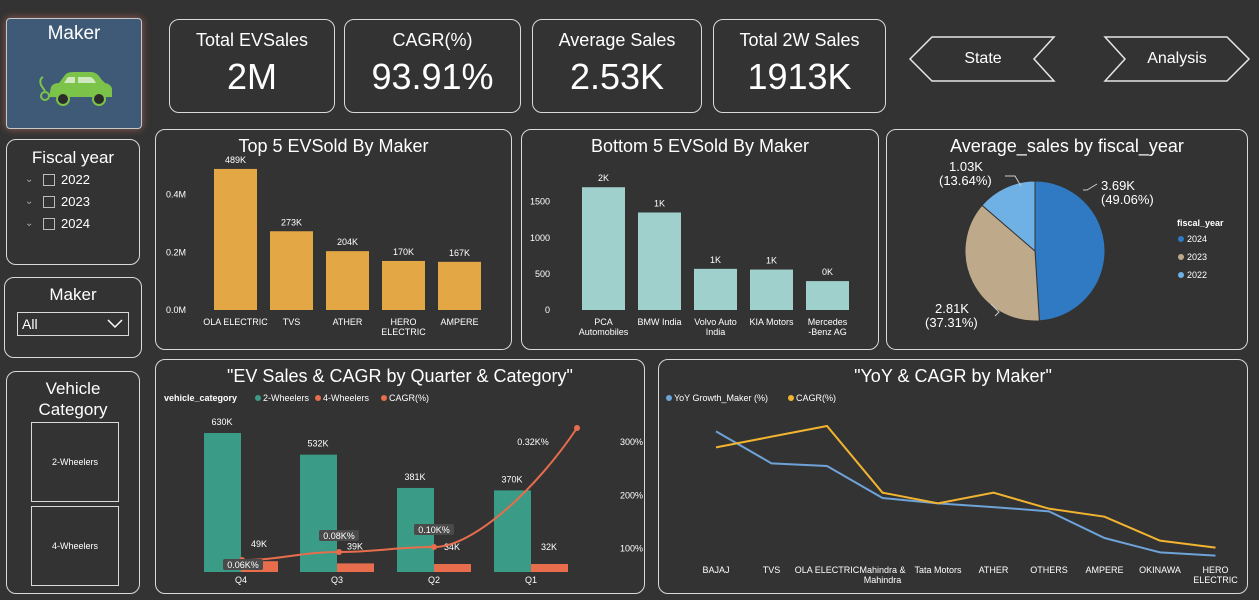 Image resolution: width=1259 pixels, height=600 pixels. What do you see at coordinates (30, 324) in the screenshot?
I see `maker-dropdown-value: All` at bounding box center [30, 324].